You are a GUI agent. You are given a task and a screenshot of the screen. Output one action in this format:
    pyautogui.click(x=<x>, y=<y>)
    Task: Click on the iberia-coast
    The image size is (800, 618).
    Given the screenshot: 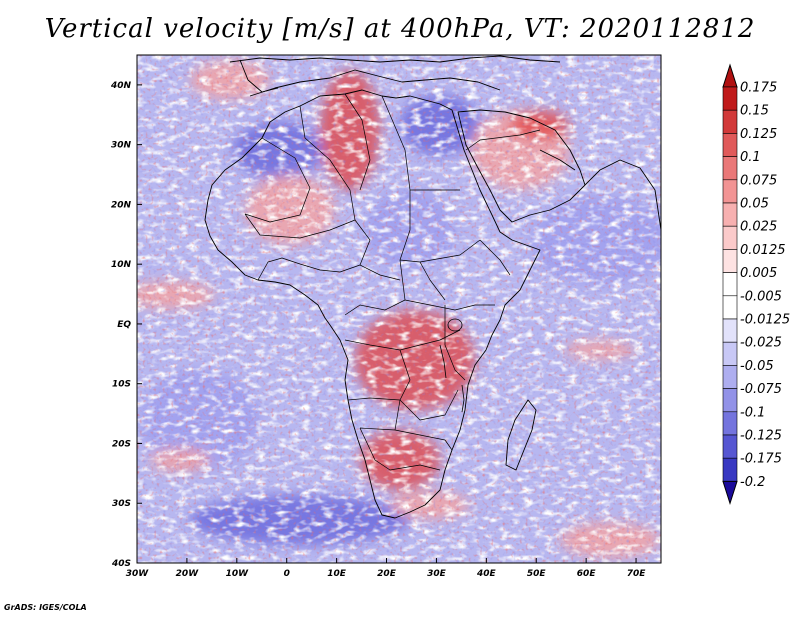 What is the action you would take?
    pyautogui.click(x=259, y=76)
    